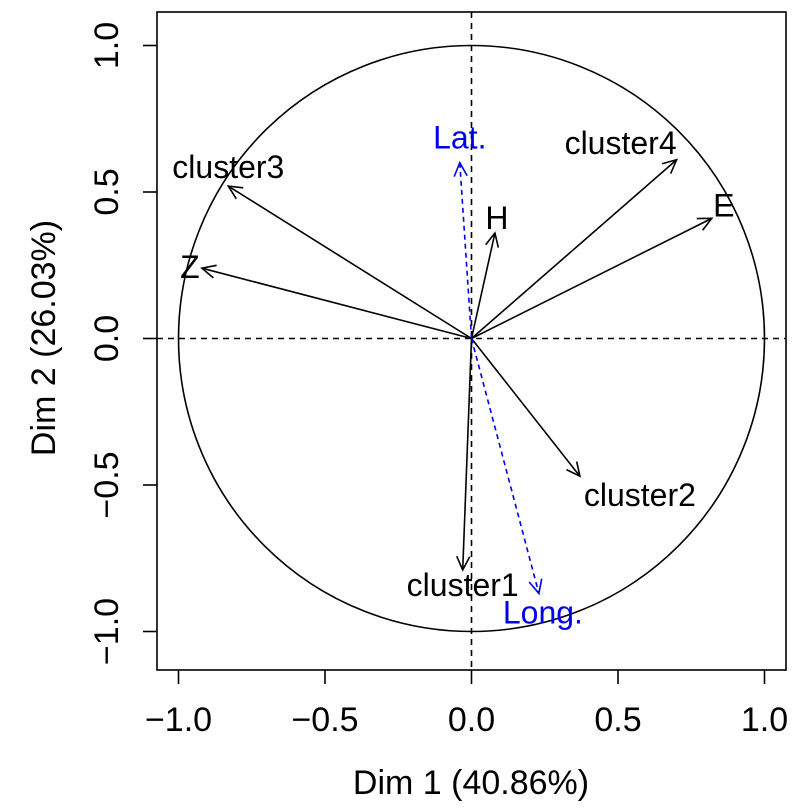  What do you see at coordinates (190, 267) in the screenshot?
I see `variable-label: Z` at bounding box center [190, 267].